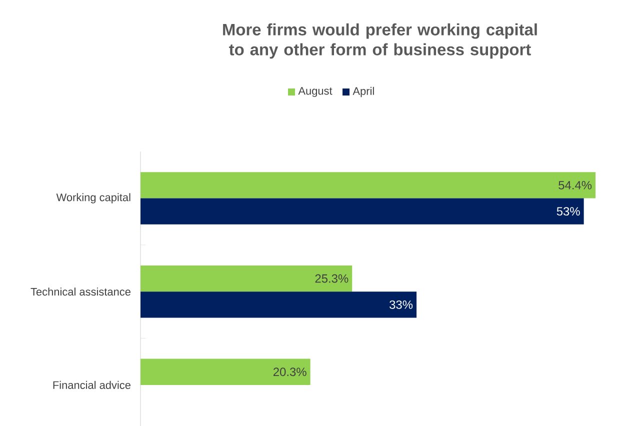 The image size is (623, 426). Describe the element at coordinates (289, 372) in the screenshot. I see `data-label: 20.3%` at that location.